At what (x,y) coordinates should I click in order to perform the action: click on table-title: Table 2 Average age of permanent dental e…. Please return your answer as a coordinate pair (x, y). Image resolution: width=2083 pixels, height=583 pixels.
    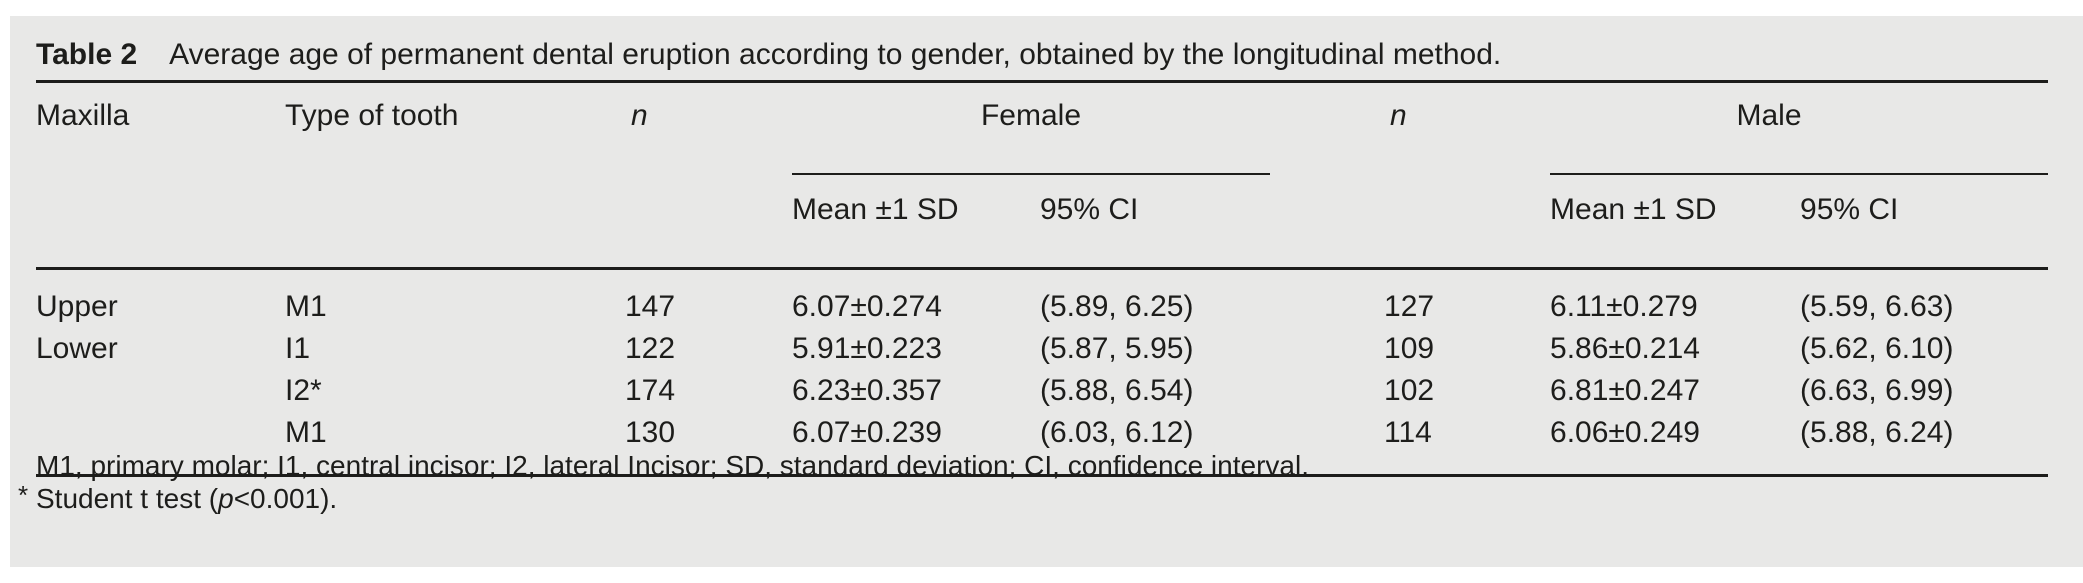
    Looking at the image, I should click on (768, 55).